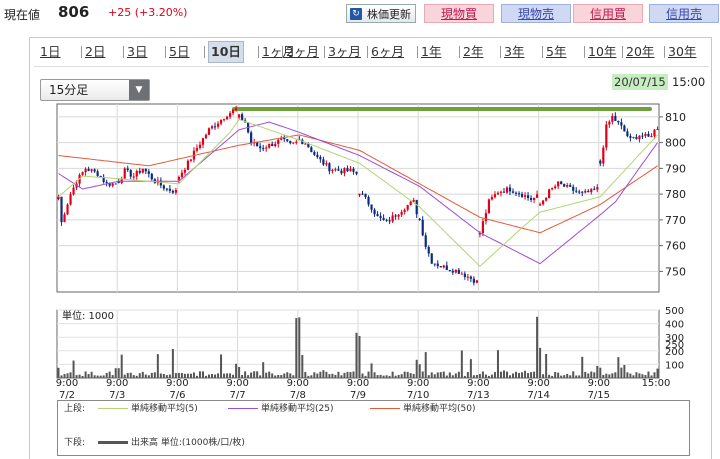  I want to click on tab-period-5: 1ヶ月, so click(278, 51).